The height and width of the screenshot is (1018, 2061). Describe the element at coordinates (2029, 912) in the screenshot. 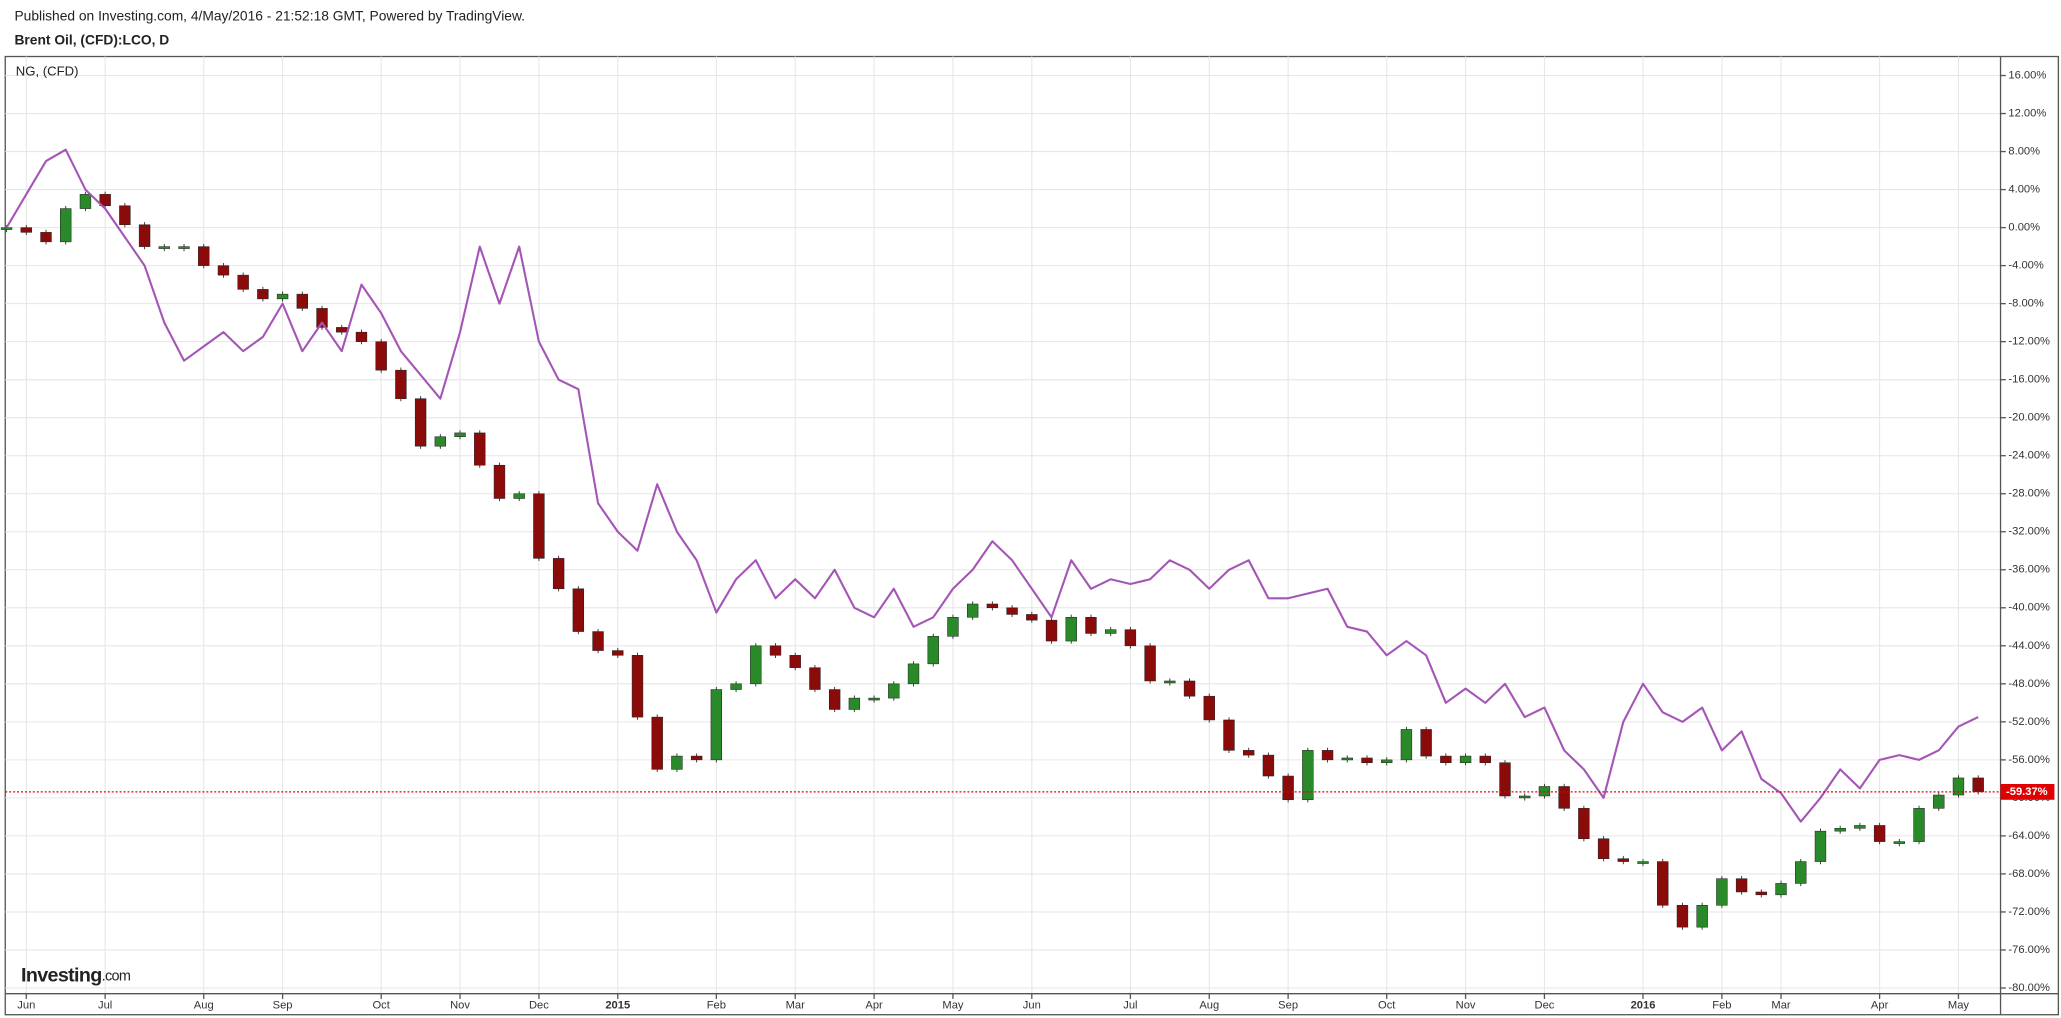

I see `y-tick-label: -72.00%` at that location.